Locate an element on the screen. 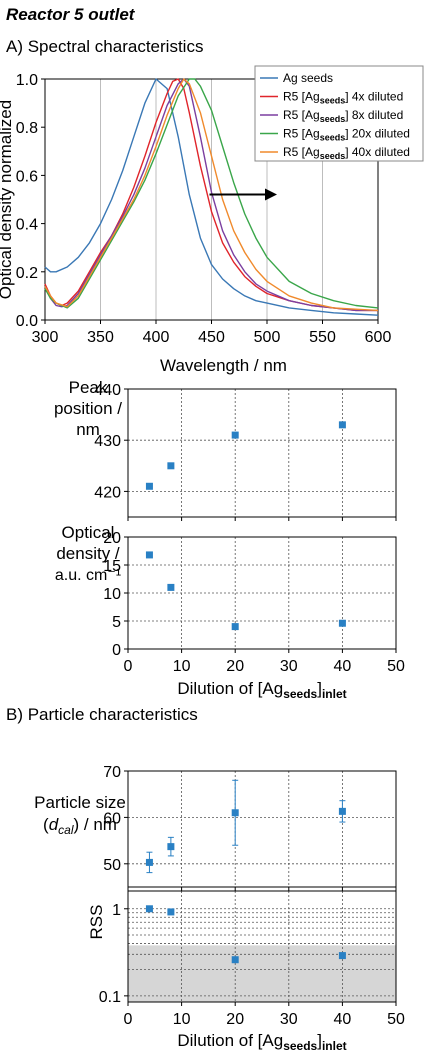 The width and height of the screenshot is (425, 1053). ps-grid is located at coordinates (262, 829).